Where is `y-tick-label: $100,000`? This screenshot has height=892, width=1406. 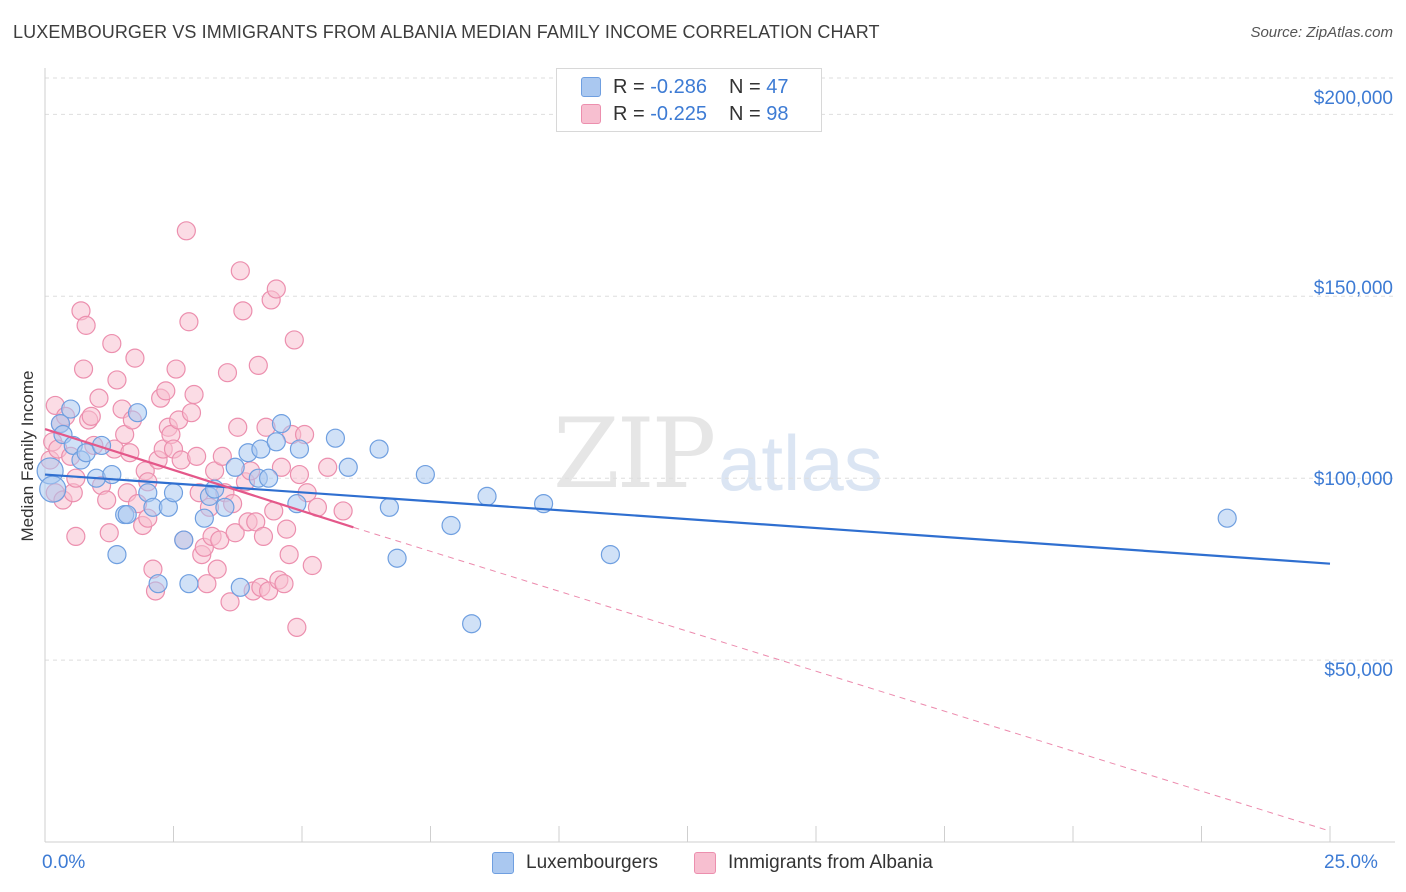
y-tick-label: $100,000 is located at coordinates (1353, 479).